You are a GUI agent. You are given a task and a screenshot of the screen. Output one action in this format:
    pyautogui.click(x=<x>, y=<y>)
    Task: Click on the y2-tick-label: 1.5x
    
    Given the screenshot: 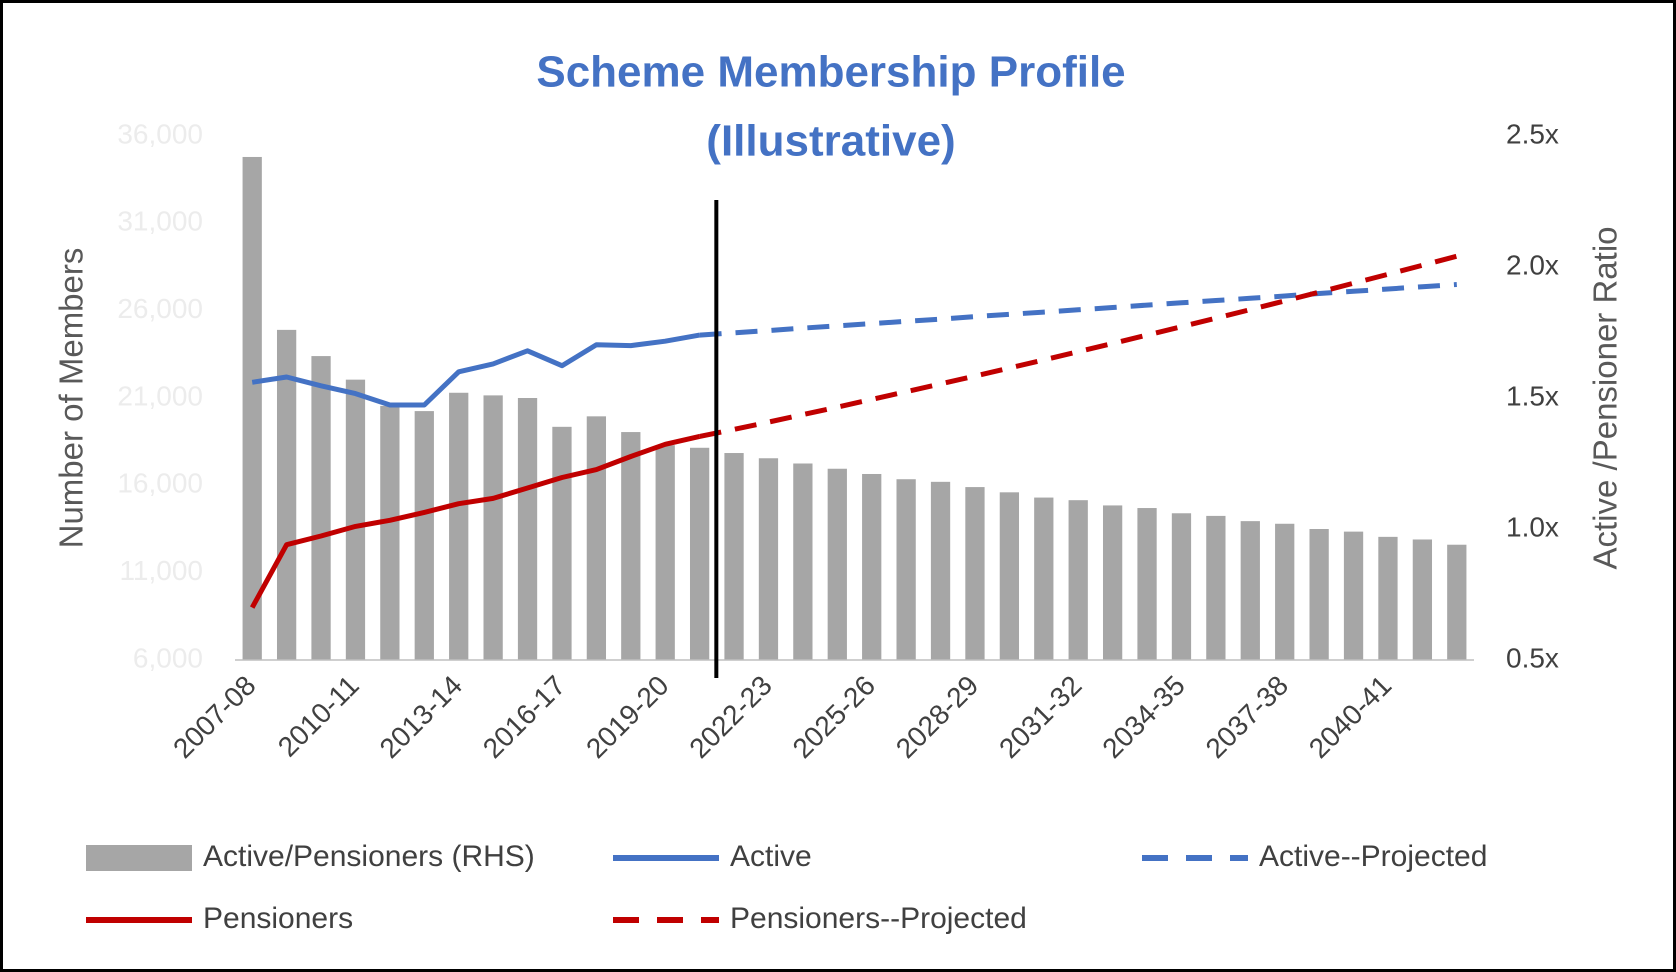 What is the action you would take?
    pyautogui.click(x=1532, y=395)
    